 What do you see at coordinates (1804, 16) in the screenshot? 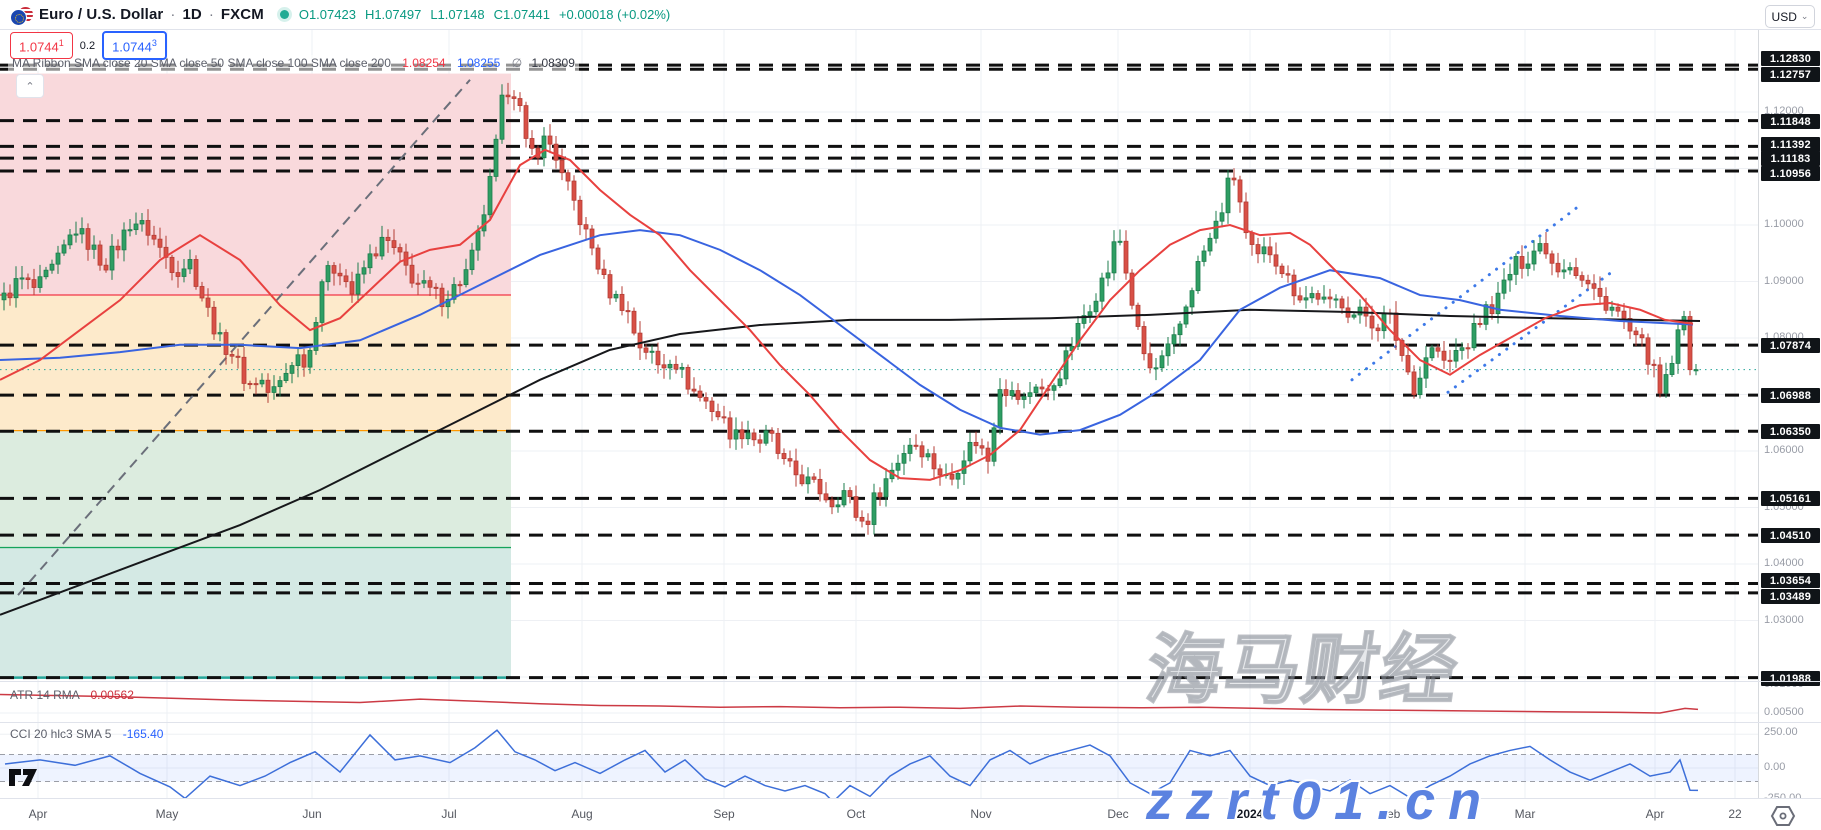
I see `chevron-down-icon: ⌄` at bounding box center [1804, 16].